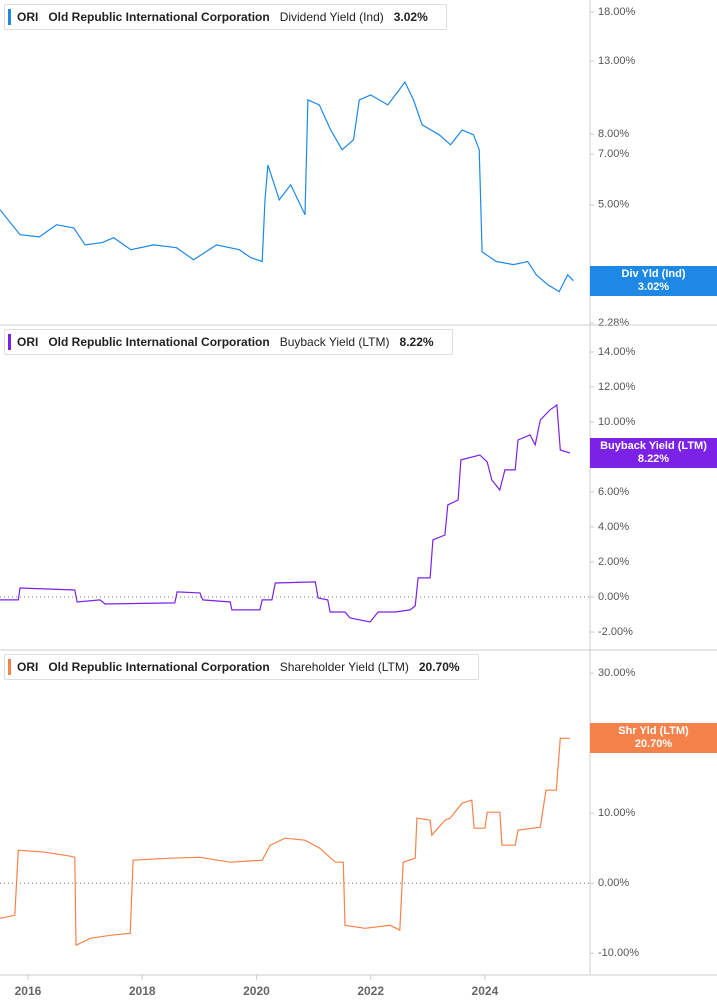 This screenshot has height=1005, width=717. I want to click on y-tick-label: -10.00%, so click(618, 953).